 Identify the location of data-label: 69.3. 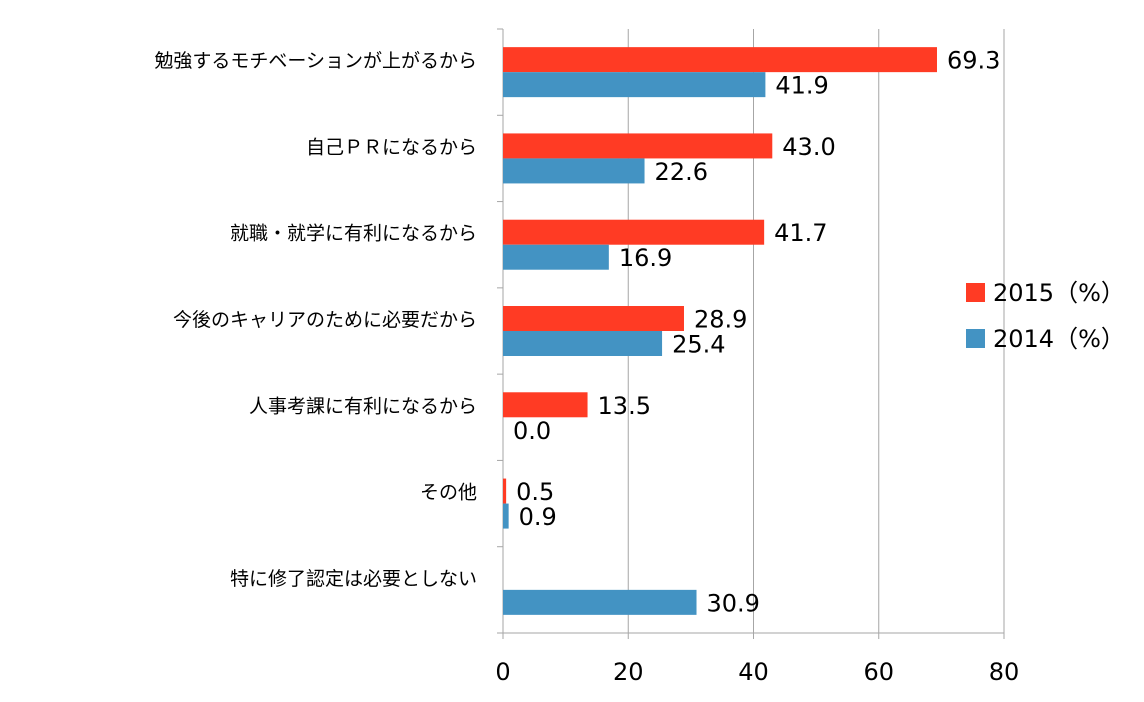
(973, 61).